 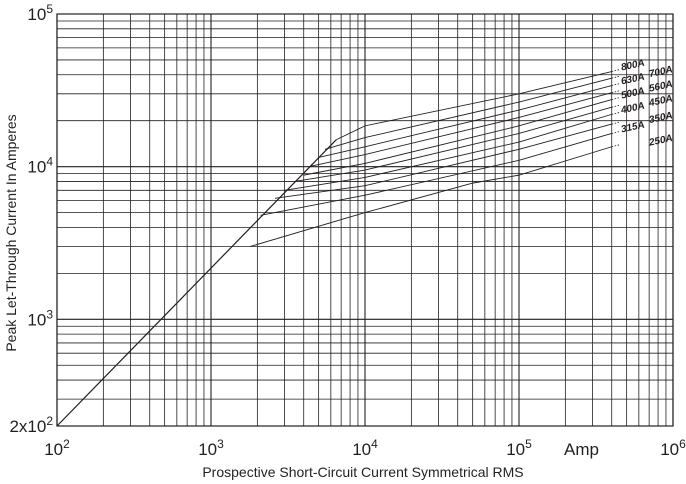 I want to click on series-leader-630A, so click(x=615, y=84).